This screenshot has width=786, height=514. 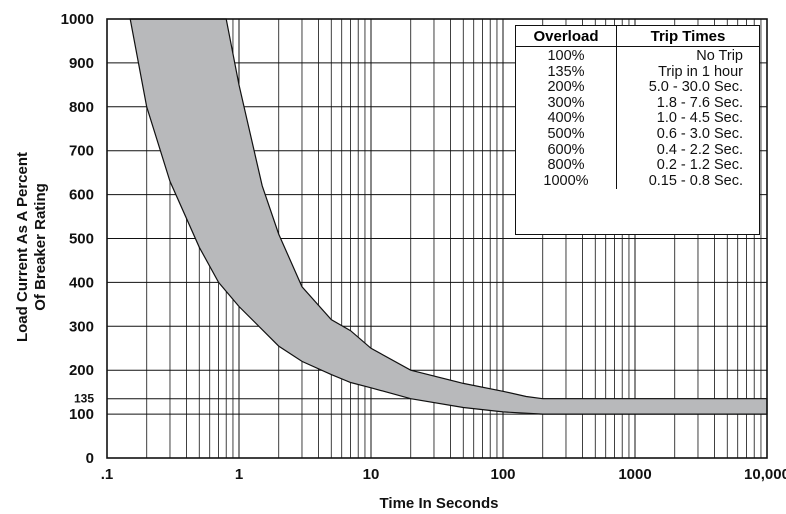 I want to click on trip-time-cell: 5.0 - 30.0 Sec., so click(x=695, y=87).